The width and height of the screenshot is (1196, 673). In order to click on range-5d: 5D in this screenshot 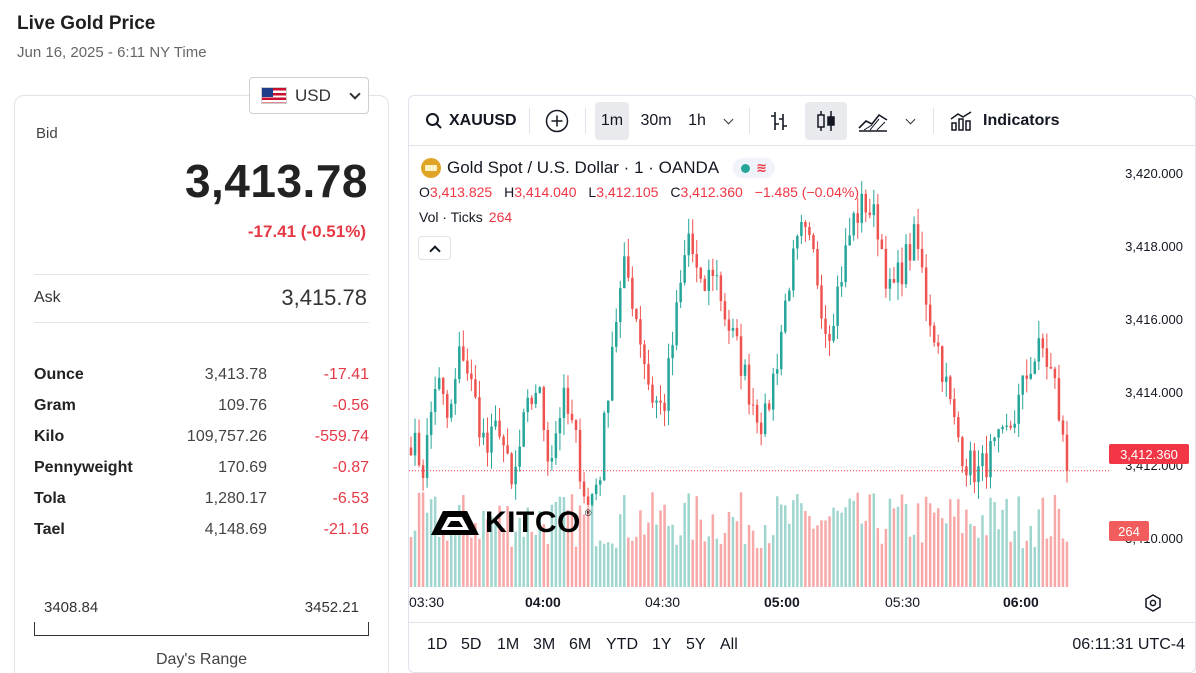, I will do `click(471, 644)`.